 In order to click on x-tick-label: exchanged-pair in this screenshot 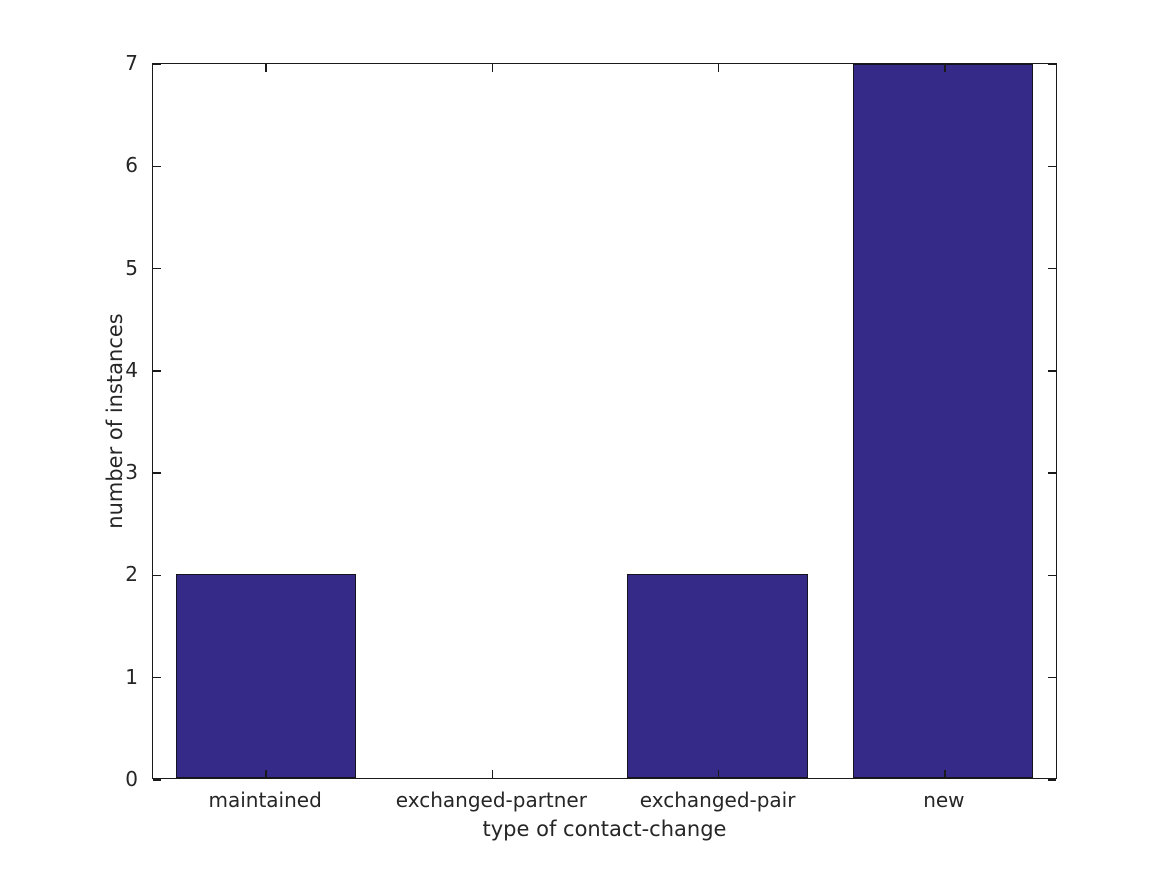, I will do `click(717, 800)`.